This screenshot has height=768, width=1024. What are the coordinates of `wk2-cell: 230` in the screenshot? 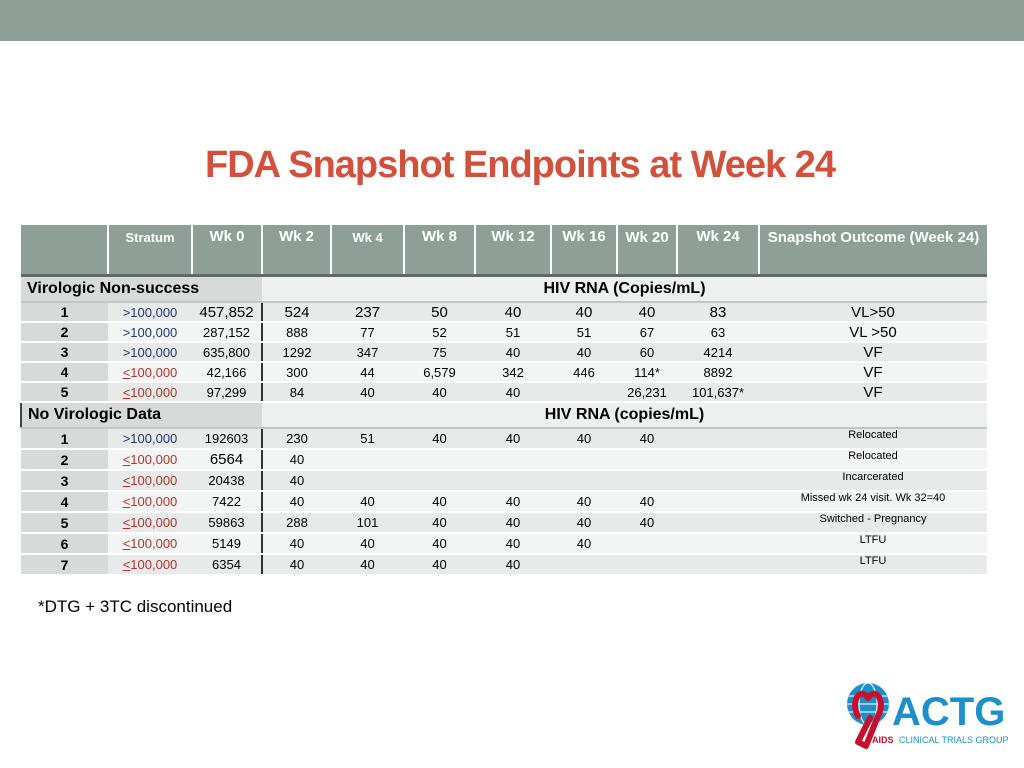 It's located at (296, 439).